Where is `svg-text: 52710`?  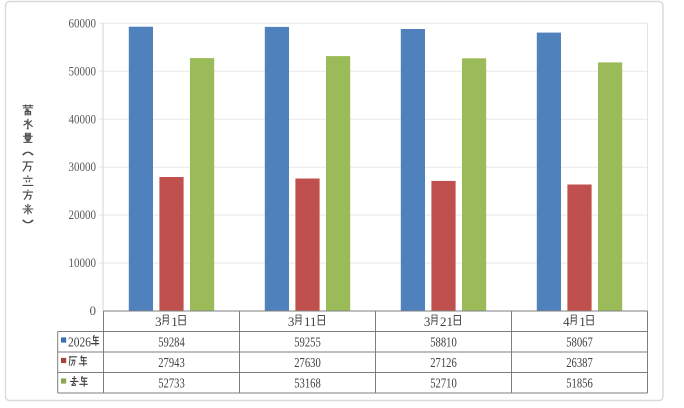 svg-text: 52710 is located at coordinates (443, 384).